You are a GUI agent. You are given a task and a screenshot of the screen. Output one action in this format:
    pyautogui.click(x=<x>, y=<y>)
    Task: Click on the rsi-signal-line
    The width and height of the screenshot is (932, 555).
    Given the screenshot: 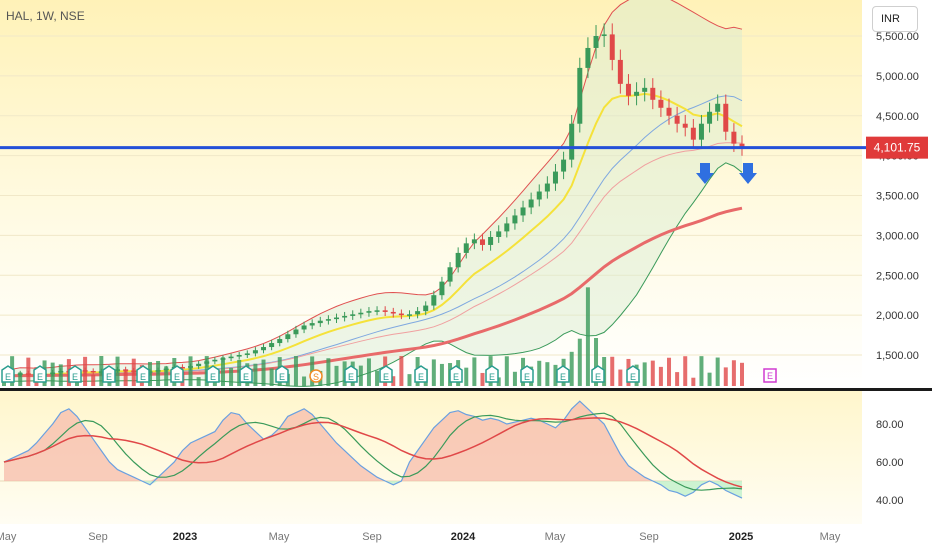 What is the action you would take?
    pyautogui.click(x=373, y=451)
    